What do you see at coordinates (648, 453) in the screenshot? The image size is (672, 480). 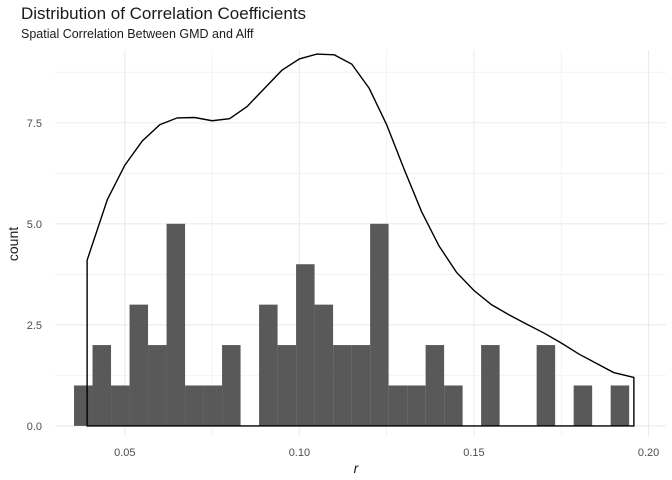 I see `x-tick-label: 0.20` at bounding box center [648, 453].